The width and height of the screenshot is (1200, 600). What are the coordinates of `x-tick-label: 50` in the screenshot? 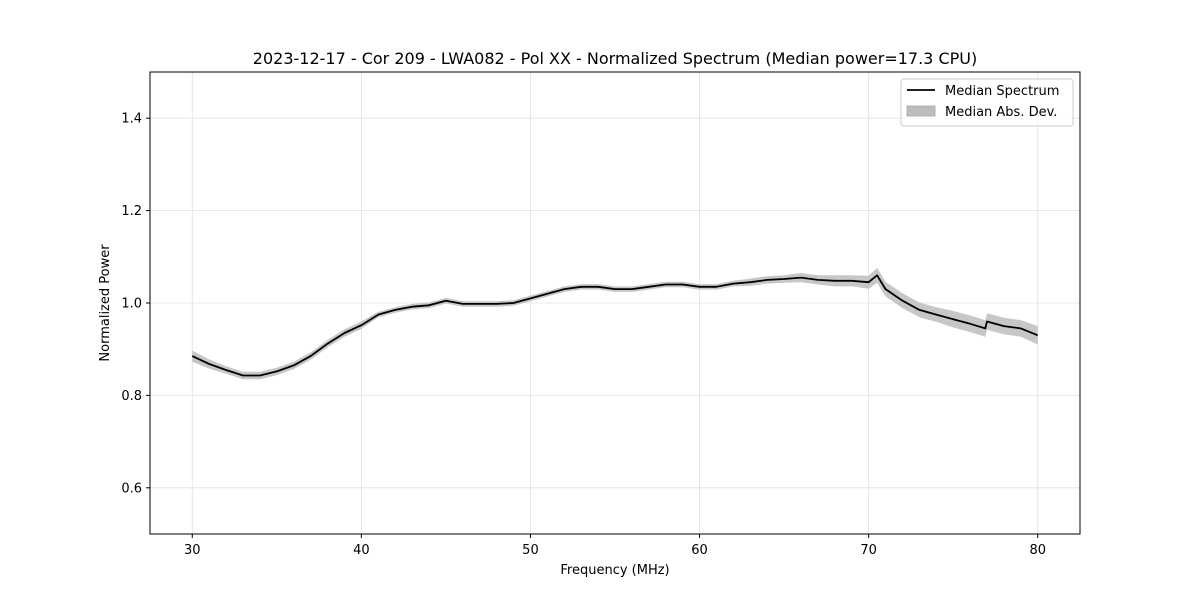 It's located at (530, 550).